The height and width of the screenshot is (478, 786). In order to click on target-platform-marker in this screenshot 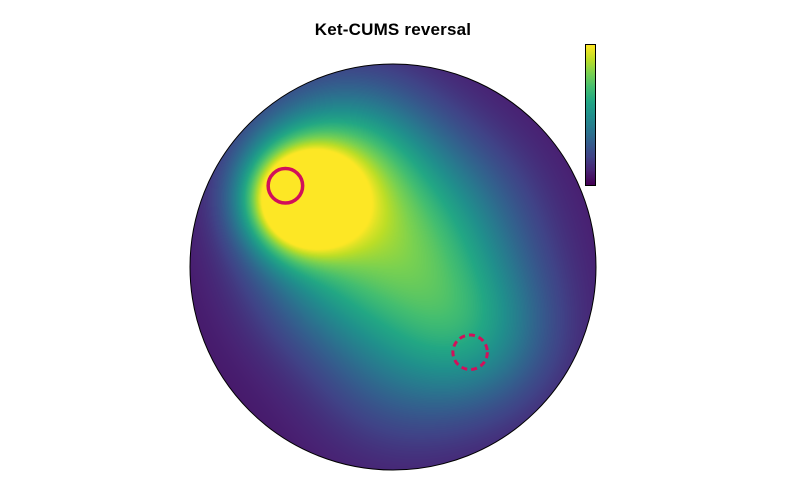, I will do `click(285, 185)`.